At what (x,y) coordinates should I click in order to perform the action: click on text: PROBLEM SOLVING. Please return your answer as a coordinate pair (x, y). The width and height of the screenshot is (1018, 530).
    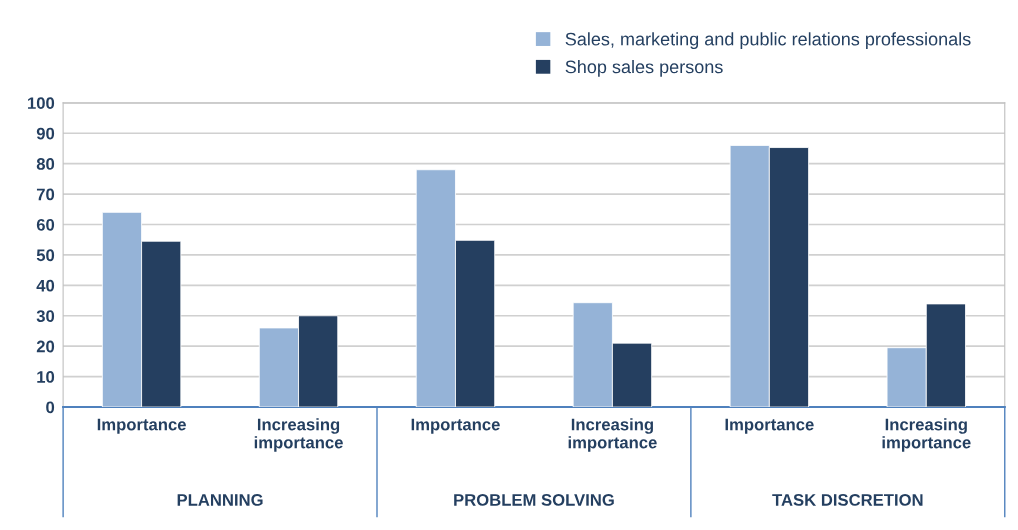
    Looking at the image, I should click on (534, 500).